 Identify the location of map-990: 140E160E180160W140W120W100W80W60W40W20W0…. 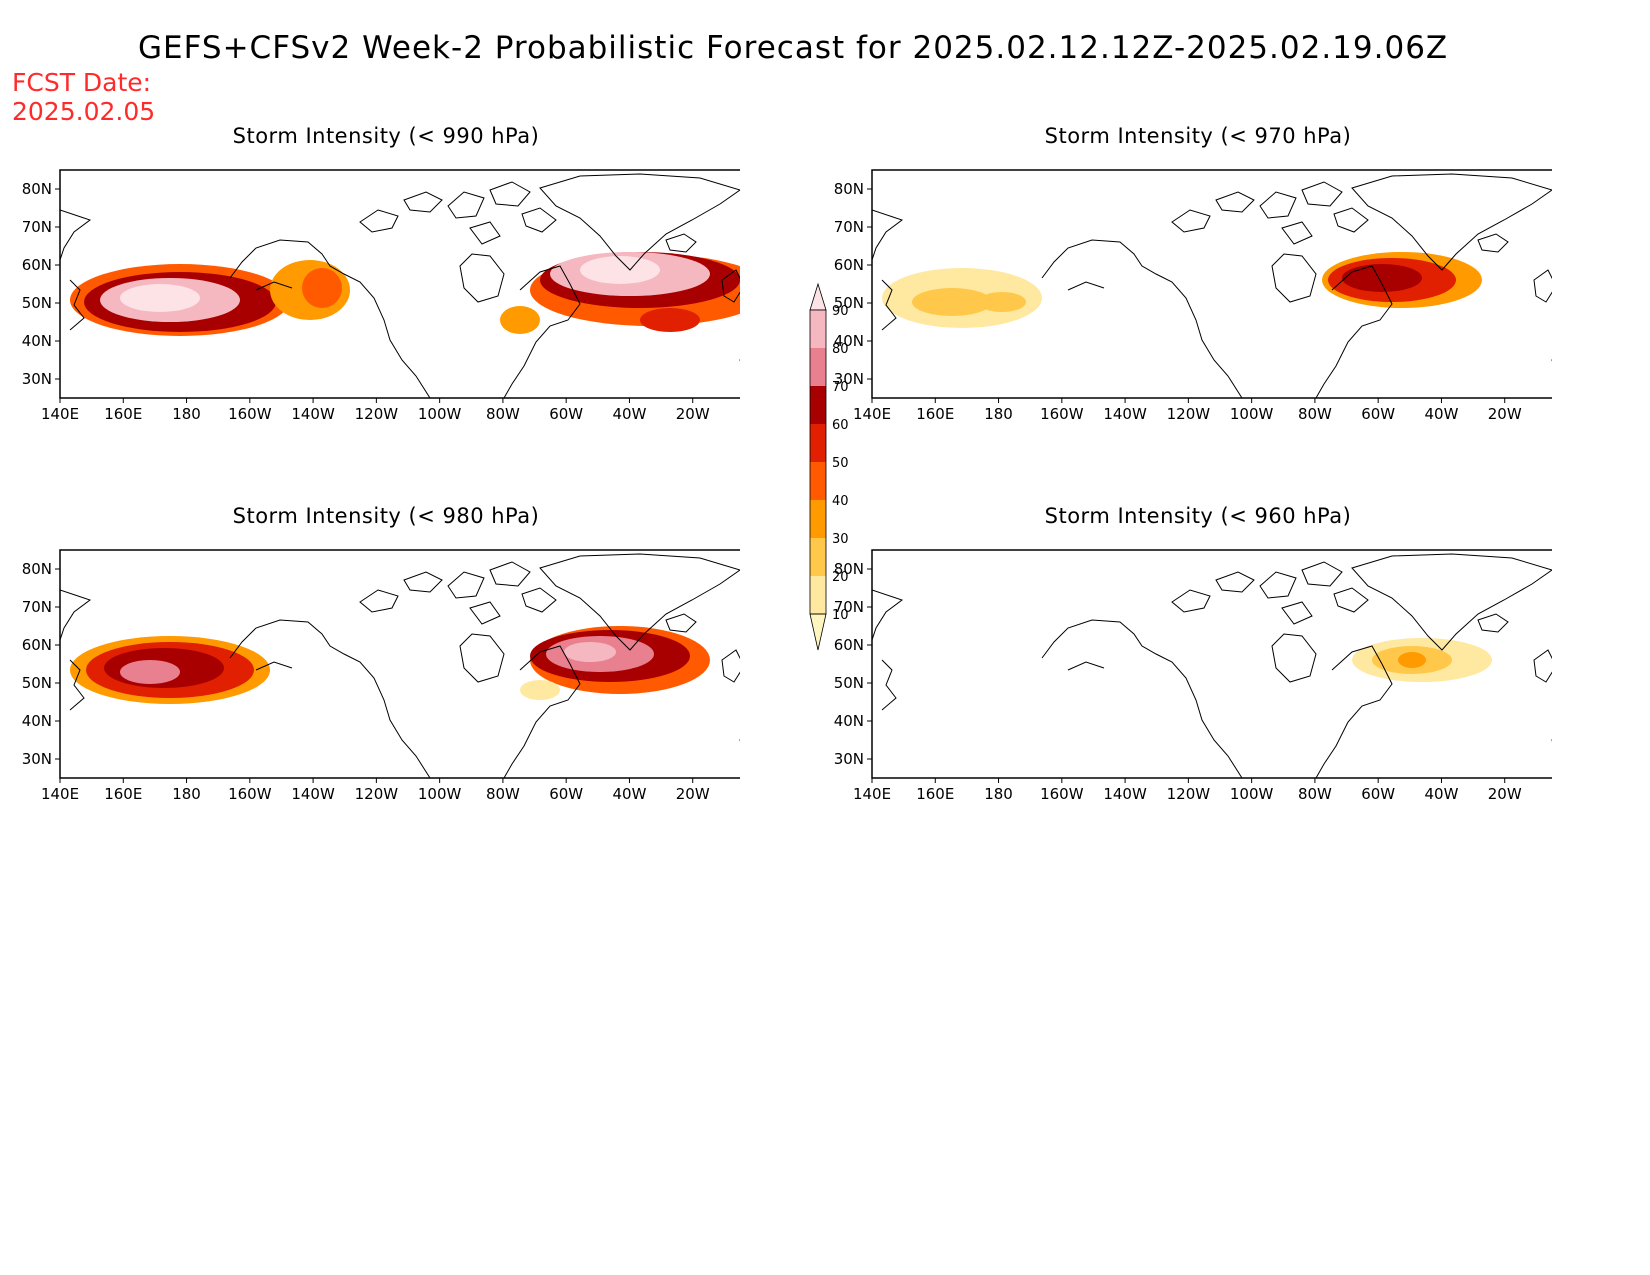
(391, 296).